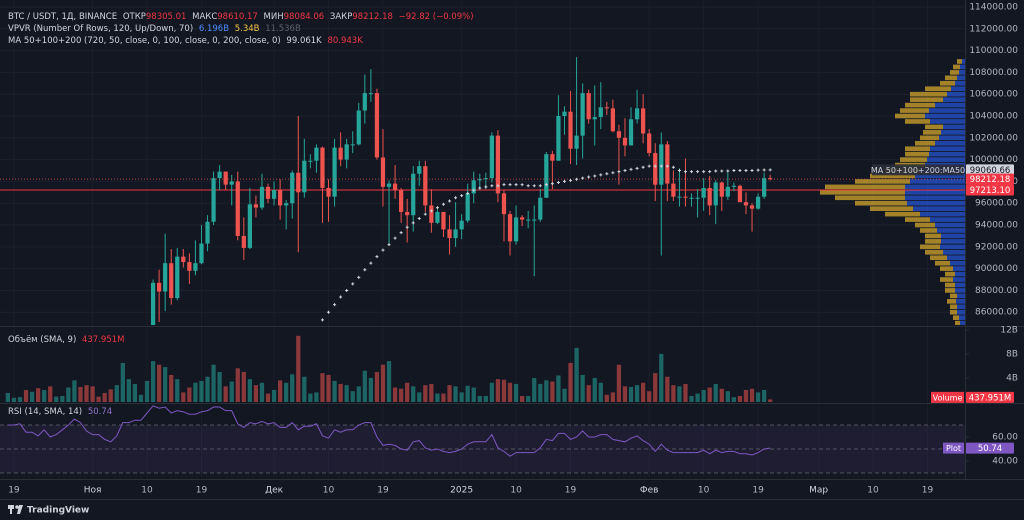  I want to click on y-tick-label: 86000.00, so click(996, 313).